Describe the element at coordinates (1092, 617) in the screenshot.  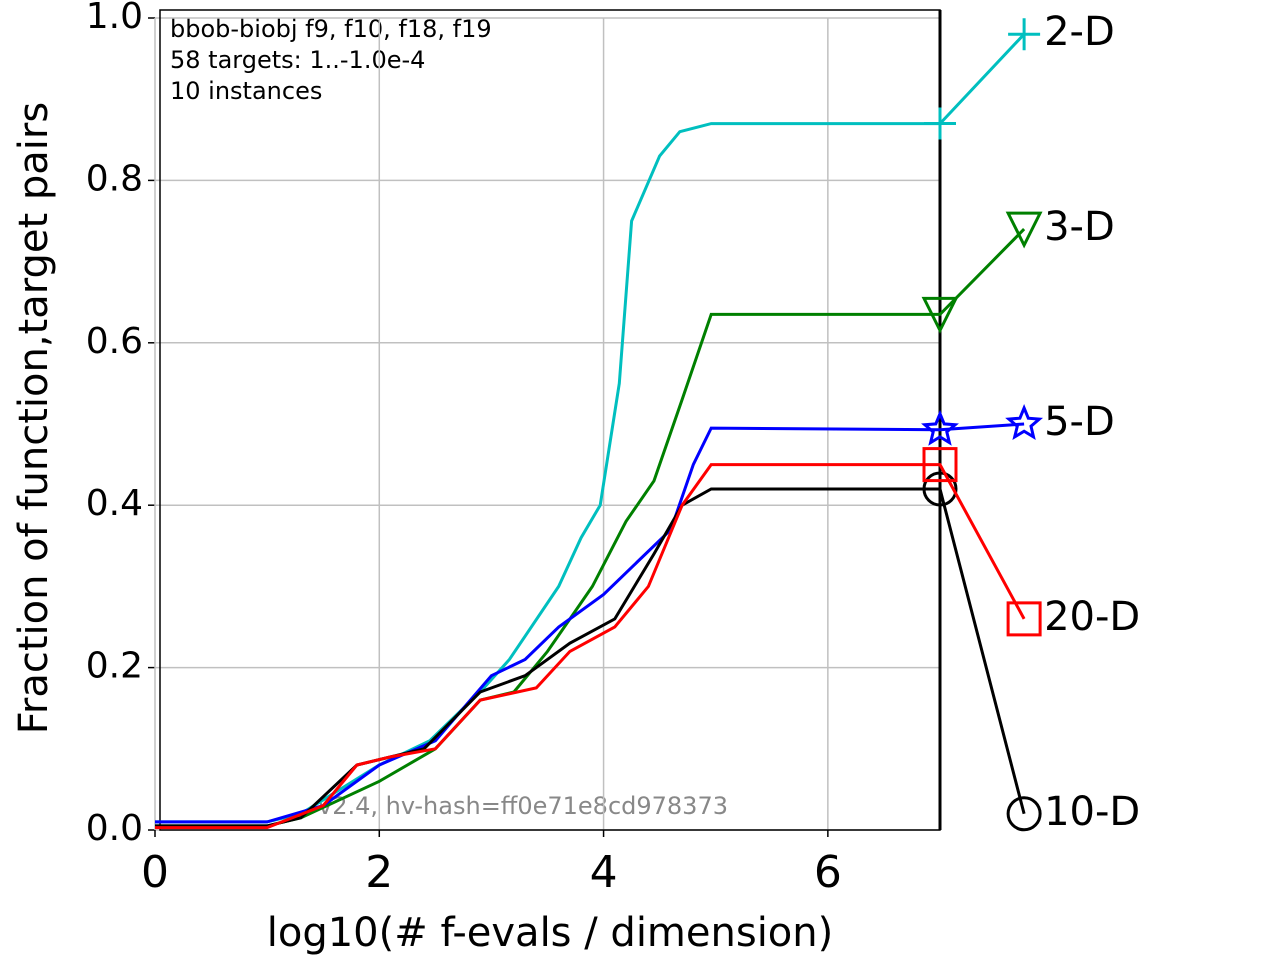
I see `legend-label: 20-D` at that location.